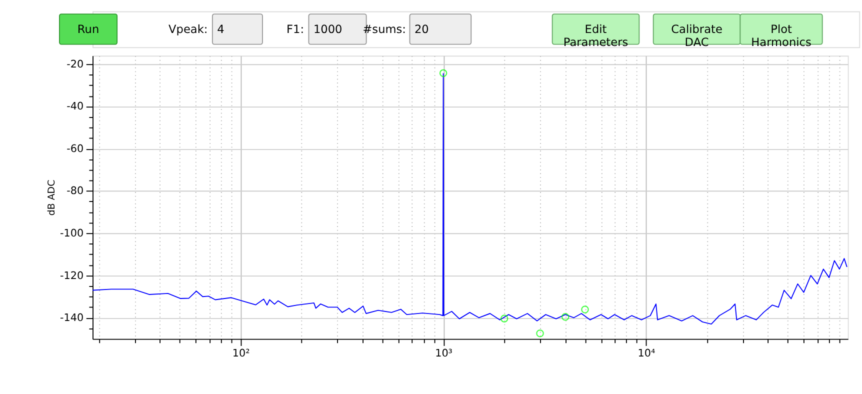 Image resolution: width=862 pixels, height=394 pixels. What do you see at coordinates (241, 353) in the screenshot?
I see `x-tick-label: 10²` at bounding box center [241, 353].